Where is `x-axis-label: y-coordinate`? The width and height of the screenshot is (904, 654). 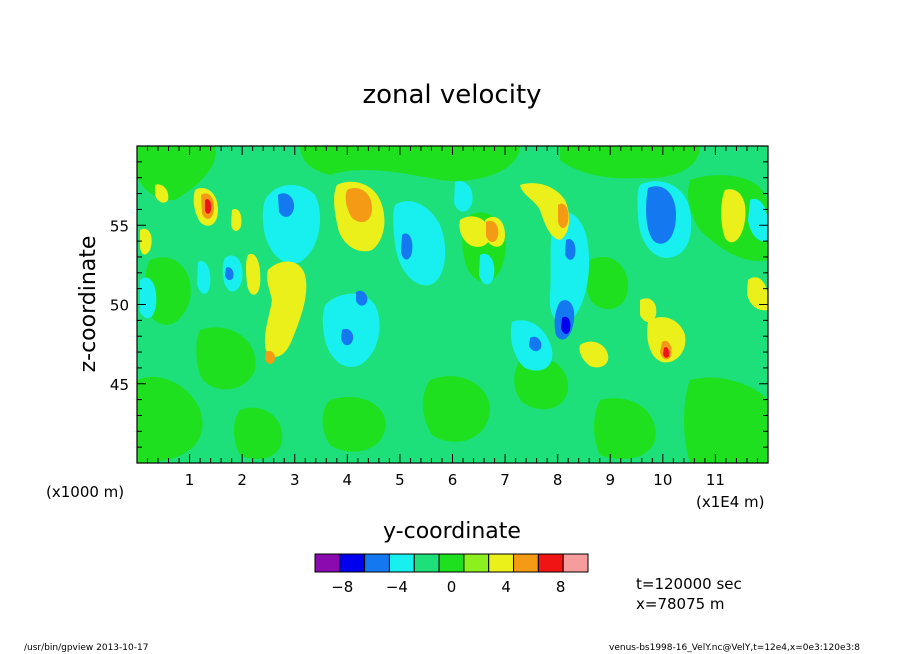 x-axis-label: y-coordinate is located at coordinates (452, 531).